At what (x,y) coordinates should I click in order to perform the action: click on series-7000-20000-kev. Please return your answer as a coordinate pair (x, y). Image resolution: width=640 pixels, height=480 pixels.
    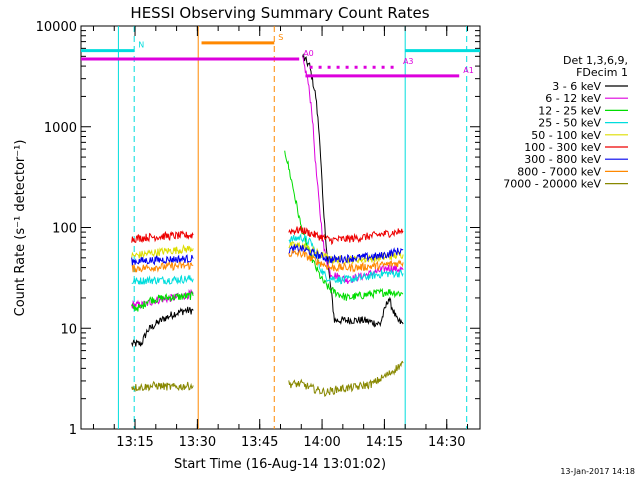
    Looking at the image, I should click on (267, 378).